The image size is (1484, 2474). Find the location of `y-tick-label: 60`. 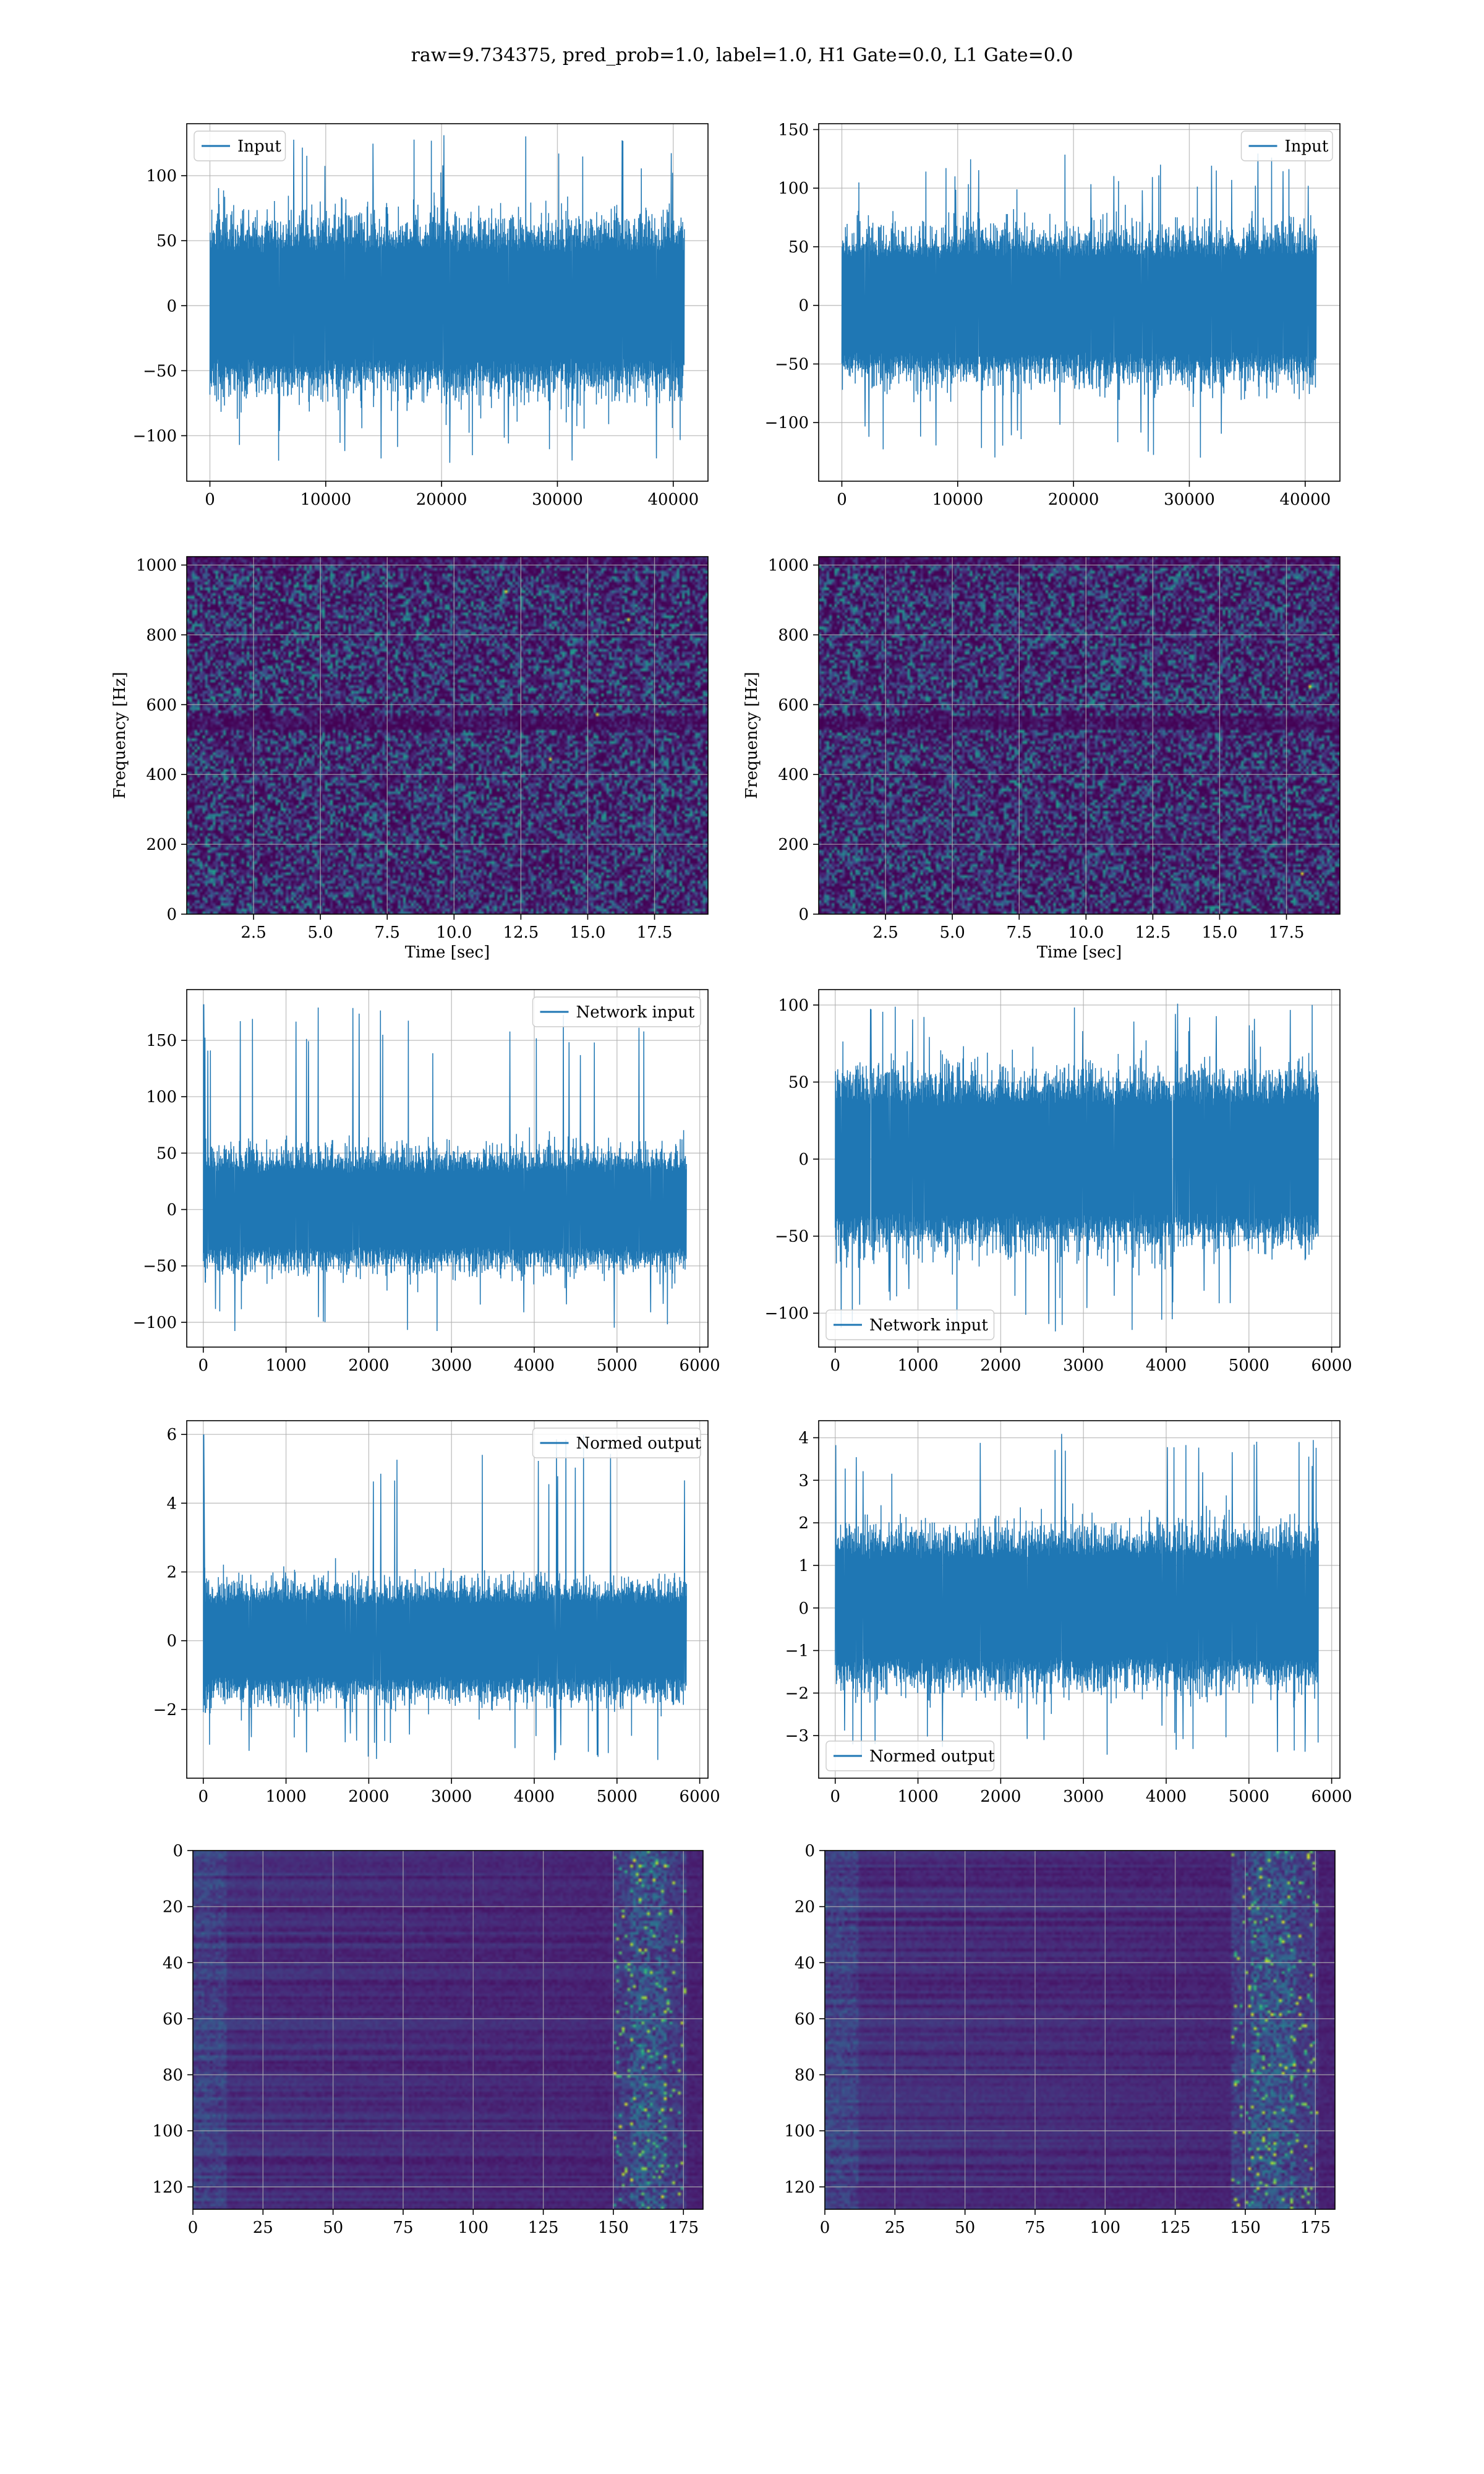

y-tick-label: 60 is located at coordinates (805, 2019).